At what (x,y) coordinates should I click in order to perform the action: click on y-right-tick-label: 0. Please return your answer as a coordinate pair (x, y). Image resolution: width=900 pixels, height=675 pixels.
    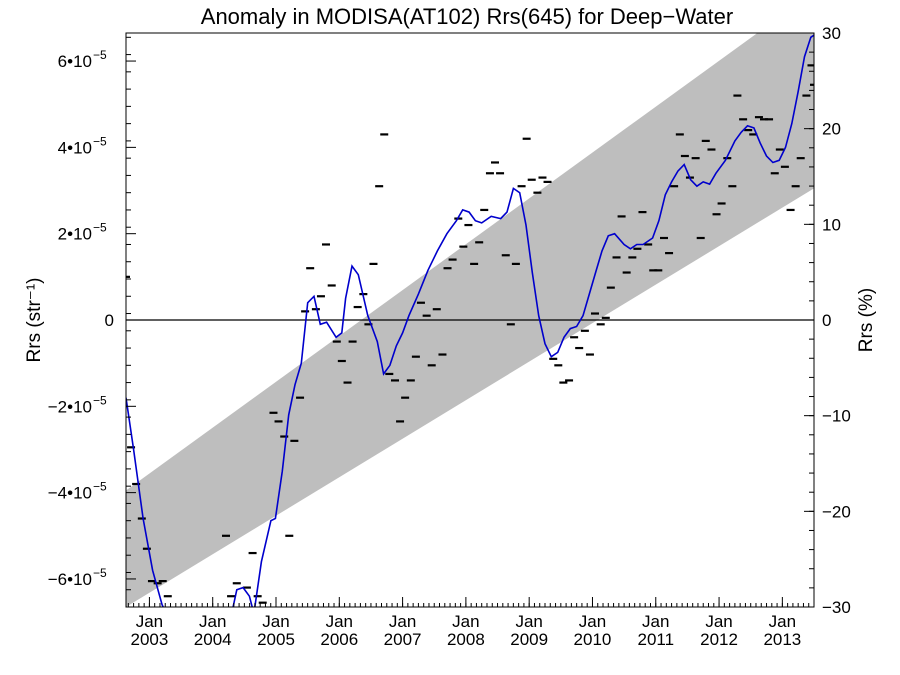
    Looking at the image, I should click on (826, 320).